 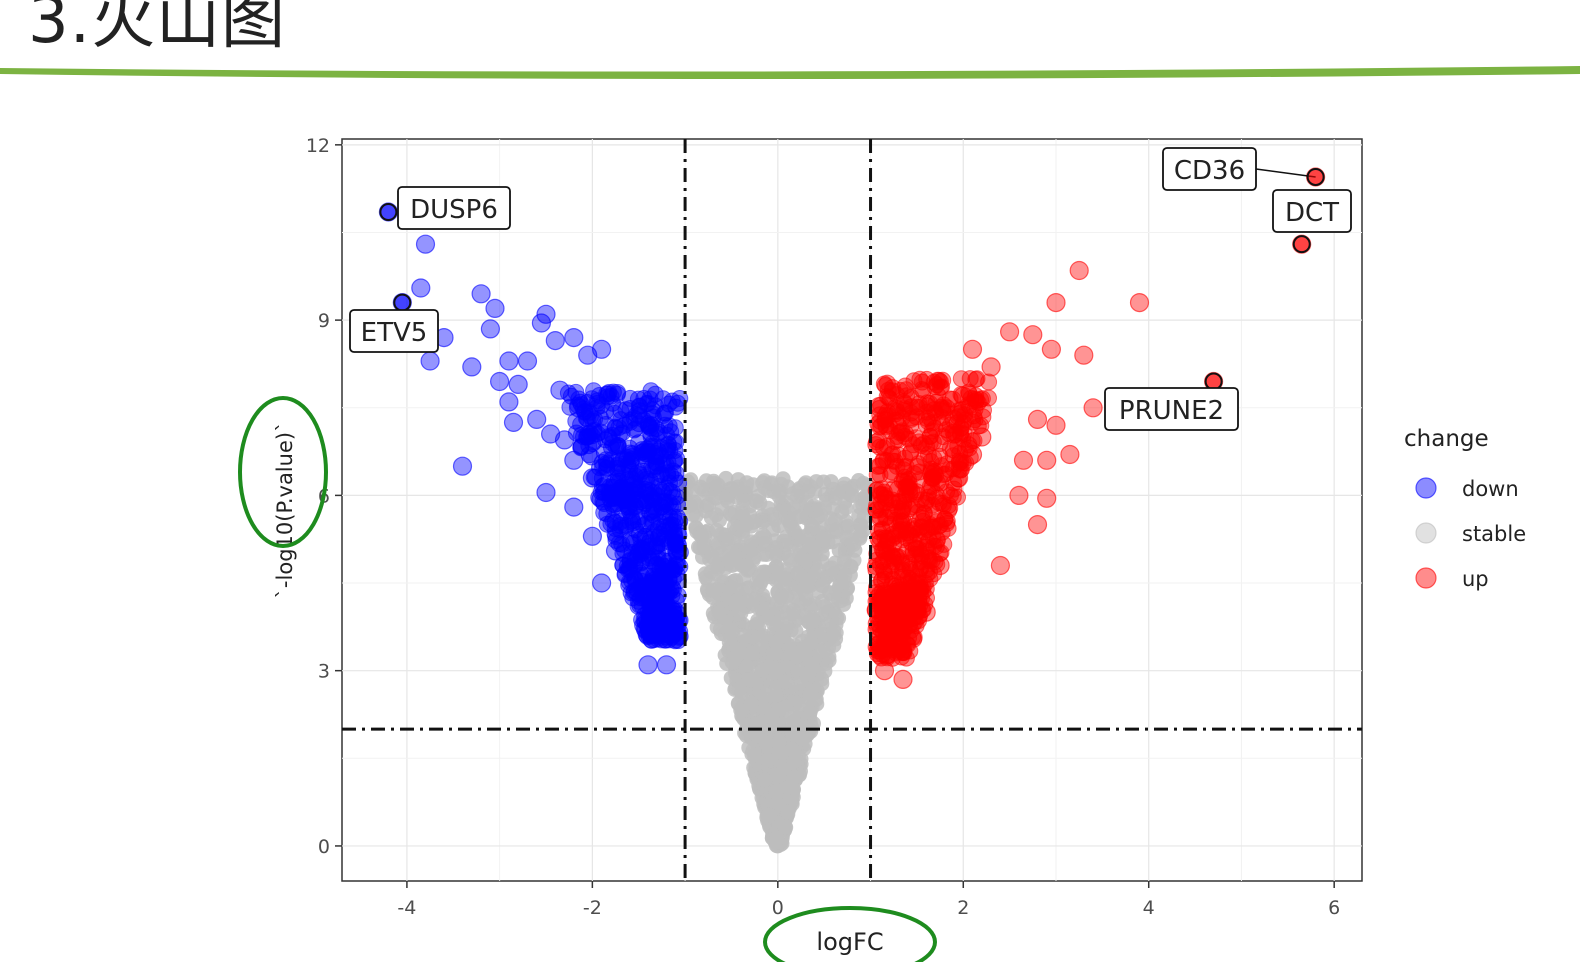 What do you see at coordinates (790, 72) in the screenshot?
I see `title-underline` at bounding box center [790, 72].